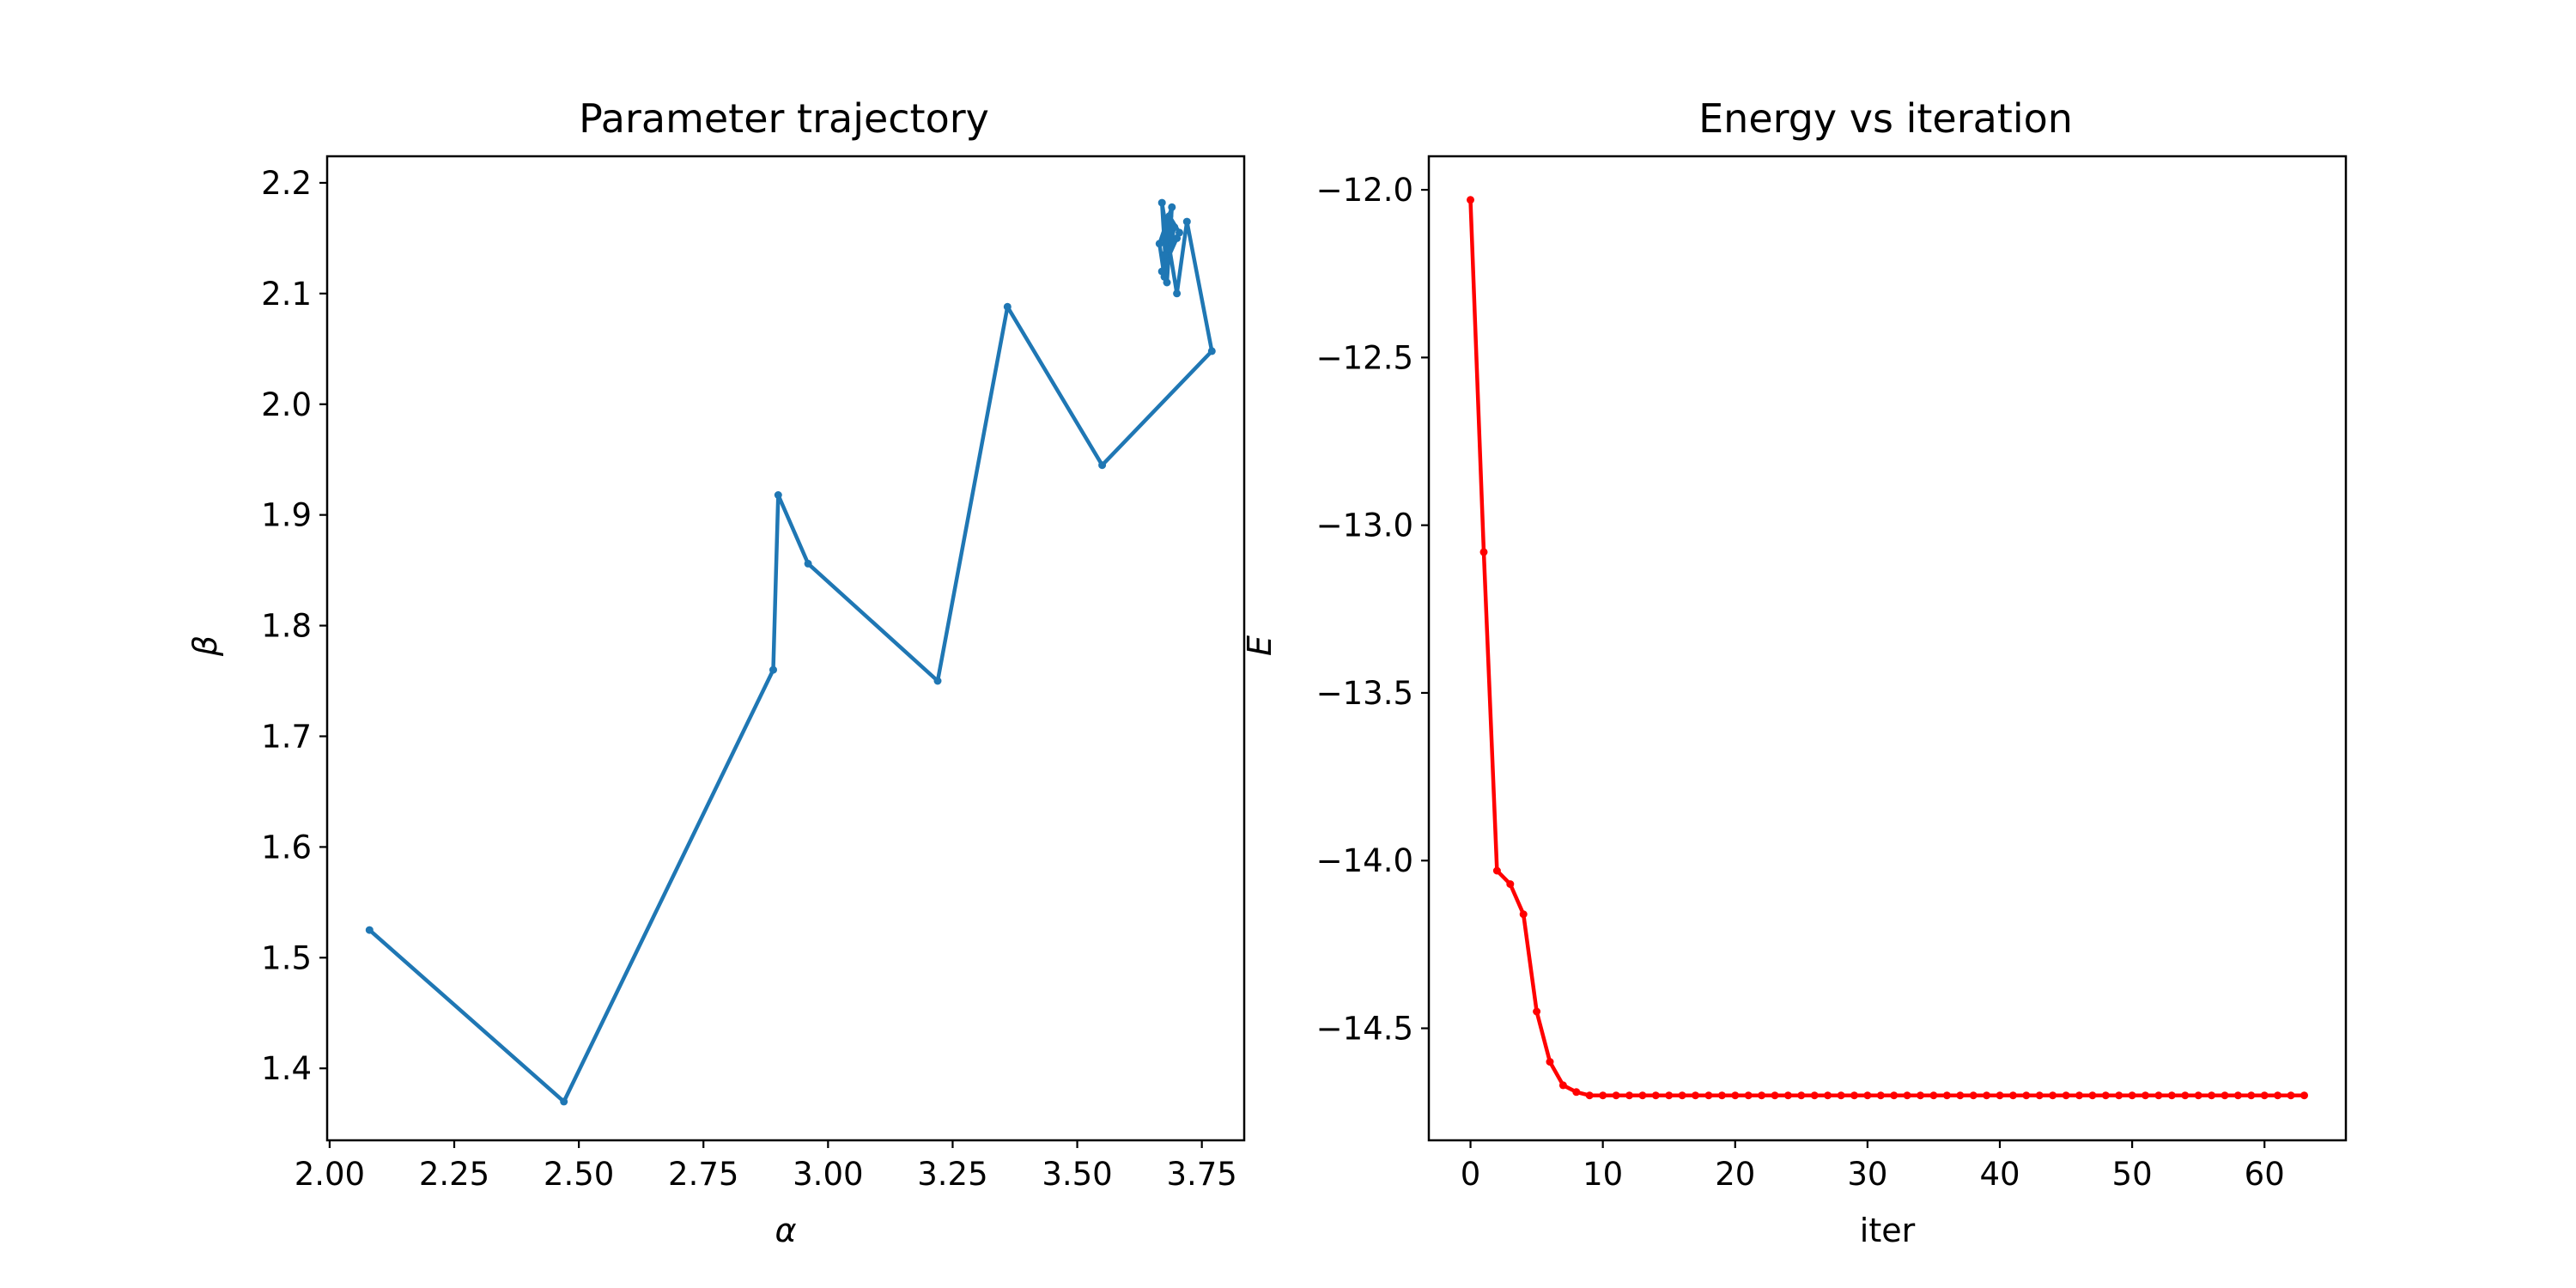 This screenshot has width=2576, height=1288. I want to click on trajectory-y-tick-label: 1.5, so click(286, 958).